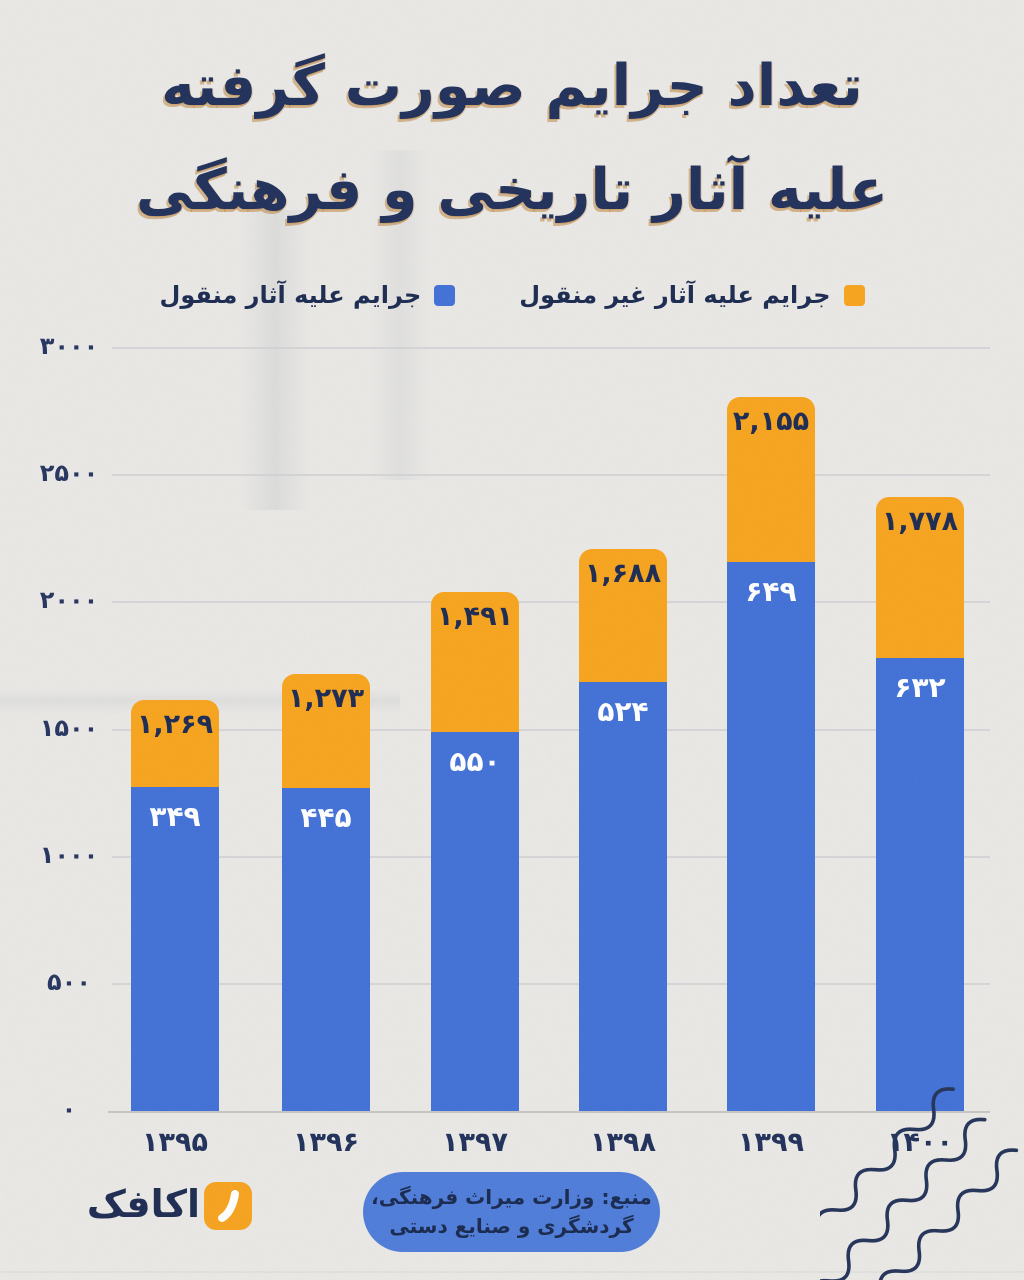 This screenshot has height=1280, width=1024. Describe the element at coordinates (175, 1142) in the screenshot. I see `x-tick-label: ۱۳۹۵` at that location.